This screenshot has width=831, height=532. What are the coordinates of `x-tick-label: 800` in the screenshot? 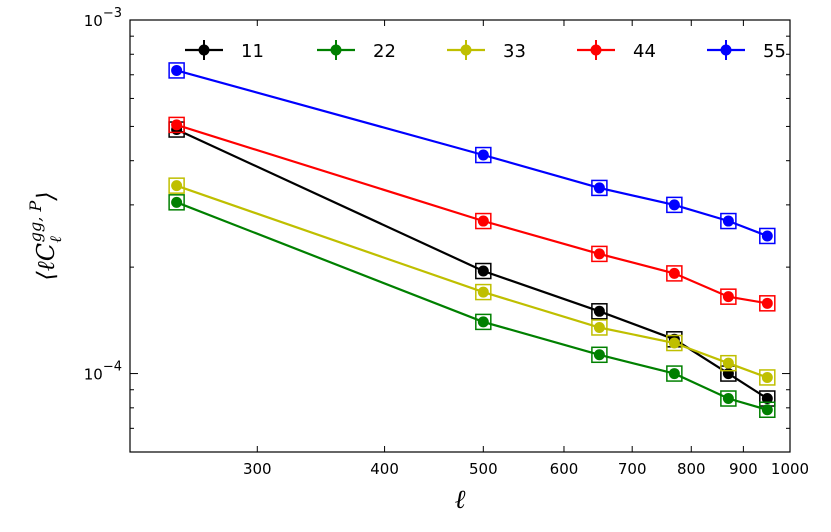 It's located at (691, 469).